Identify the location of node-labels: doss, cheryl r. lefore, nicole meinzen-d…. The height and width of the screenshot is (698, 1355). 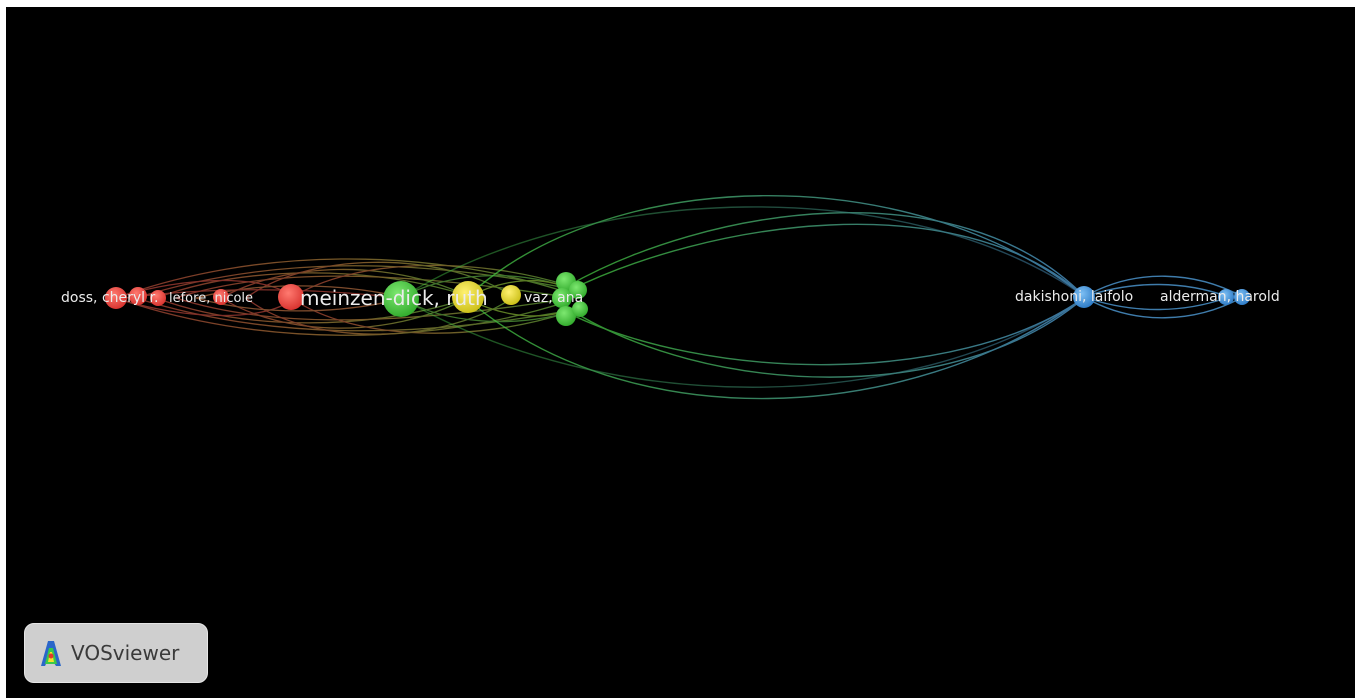
(670, 298).